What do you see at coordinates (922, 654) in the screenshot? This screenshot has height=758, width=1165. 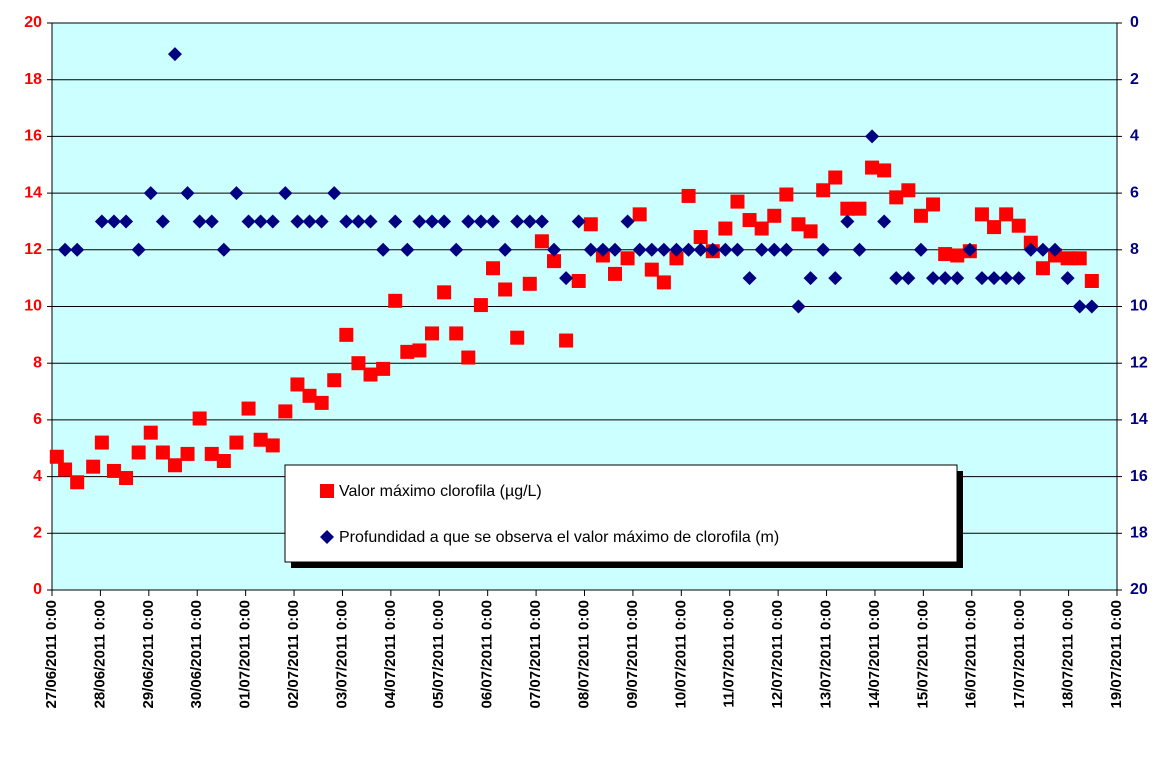 I see `x-tick-label: 15/07/2011 0:00` at bounding box center [922, 654].